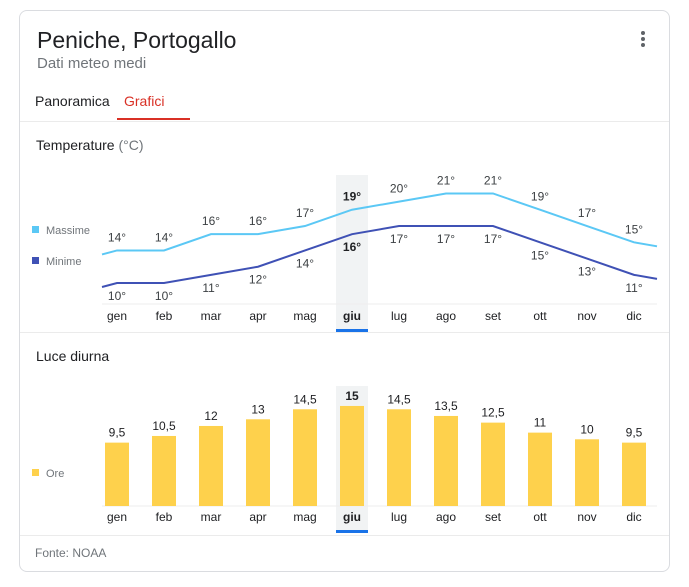 The height and width of the screenshot is (587, 689). What do you see at coordinates (55, 474) in the screenshot?
I see `legend-label: Ore` at bounding box center [55, 474].